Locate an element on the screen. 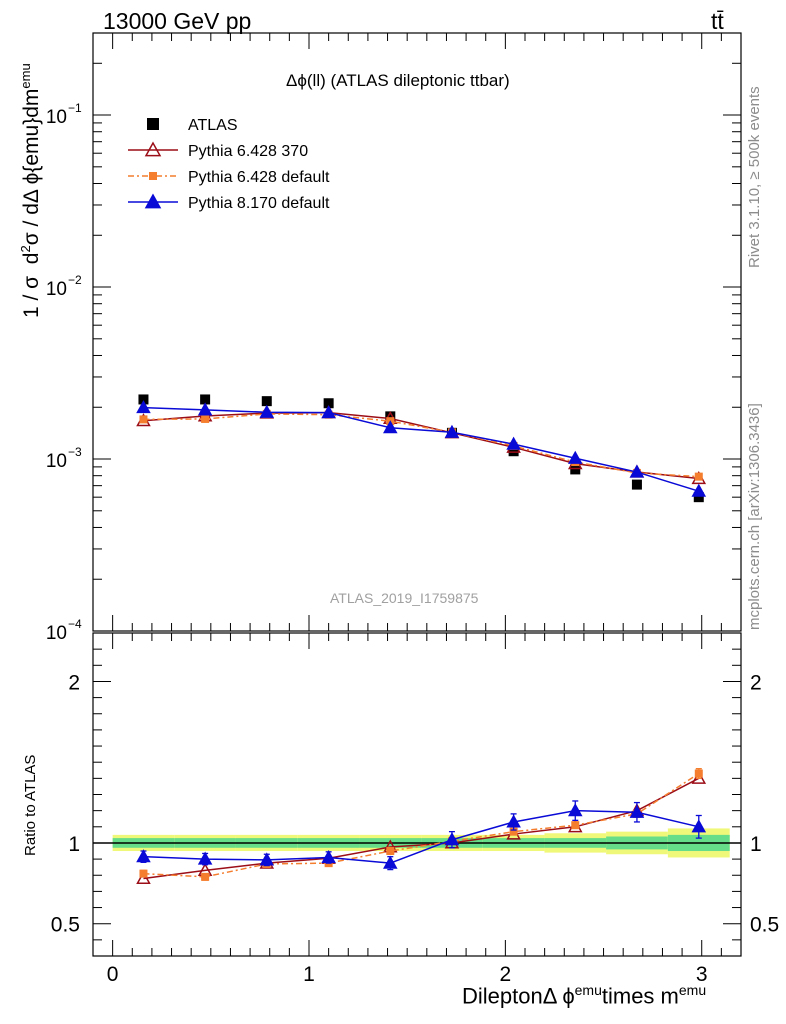 The height and width of the screenshot is (1024, 786). x-tick-label: 2 is located at coordinates (506, 974).